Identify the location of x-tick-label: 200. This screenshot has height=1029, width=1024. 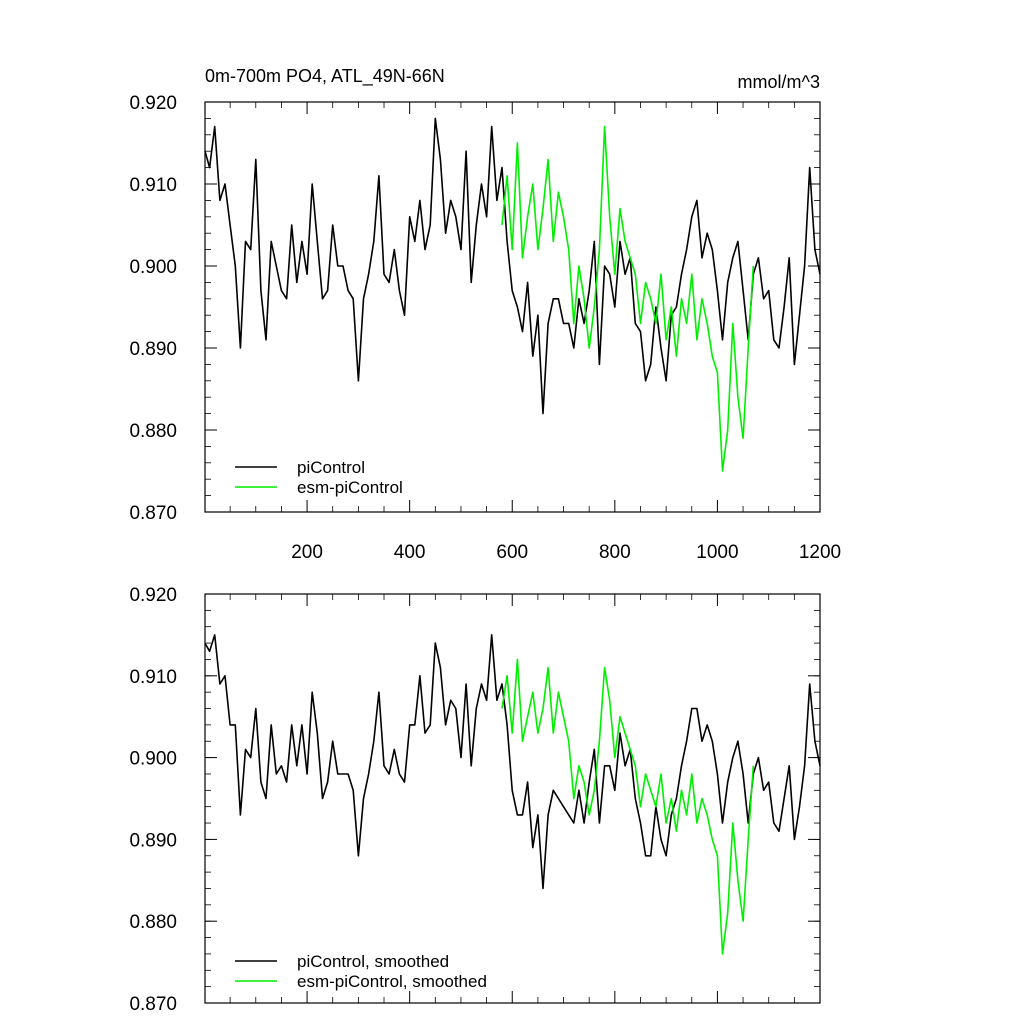
(307, 552).